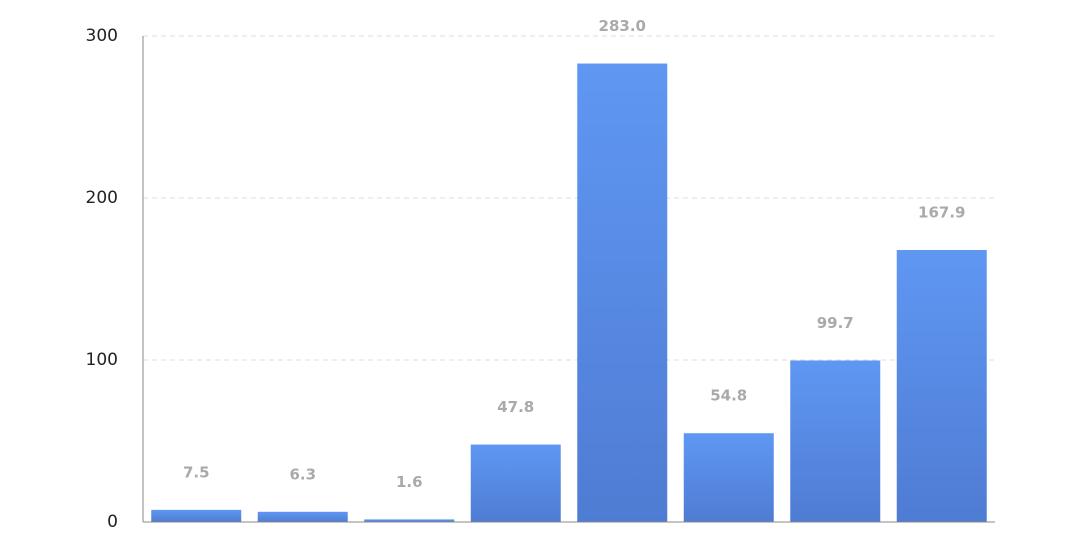 The image size is (1080, 543). Describe the element at coordinates (409, 482) in the screenshot. I see `value-label: 1.6` at that location.